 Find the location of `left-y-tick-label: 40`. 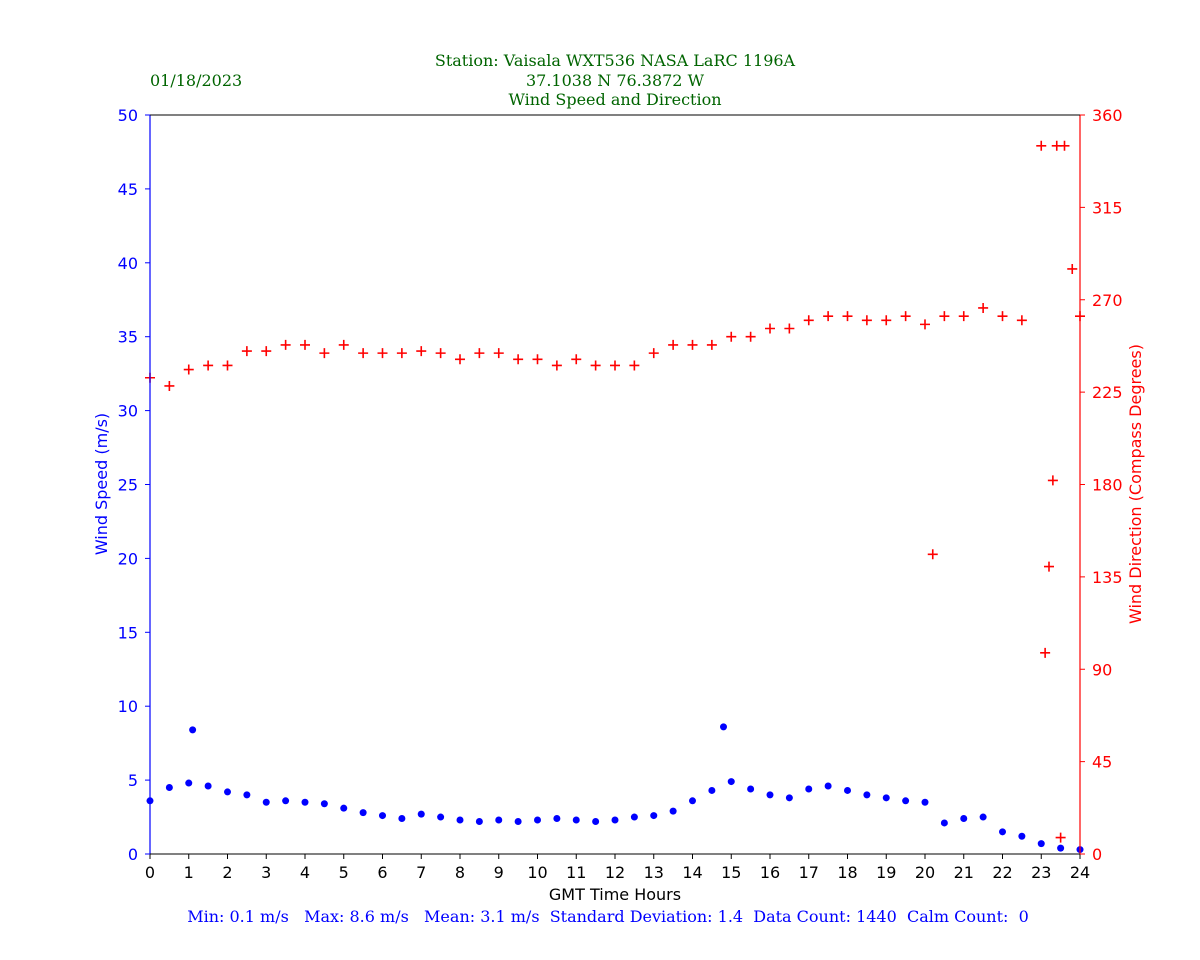

left-y-tick-label: 40 is located at coordinates (128, 263).